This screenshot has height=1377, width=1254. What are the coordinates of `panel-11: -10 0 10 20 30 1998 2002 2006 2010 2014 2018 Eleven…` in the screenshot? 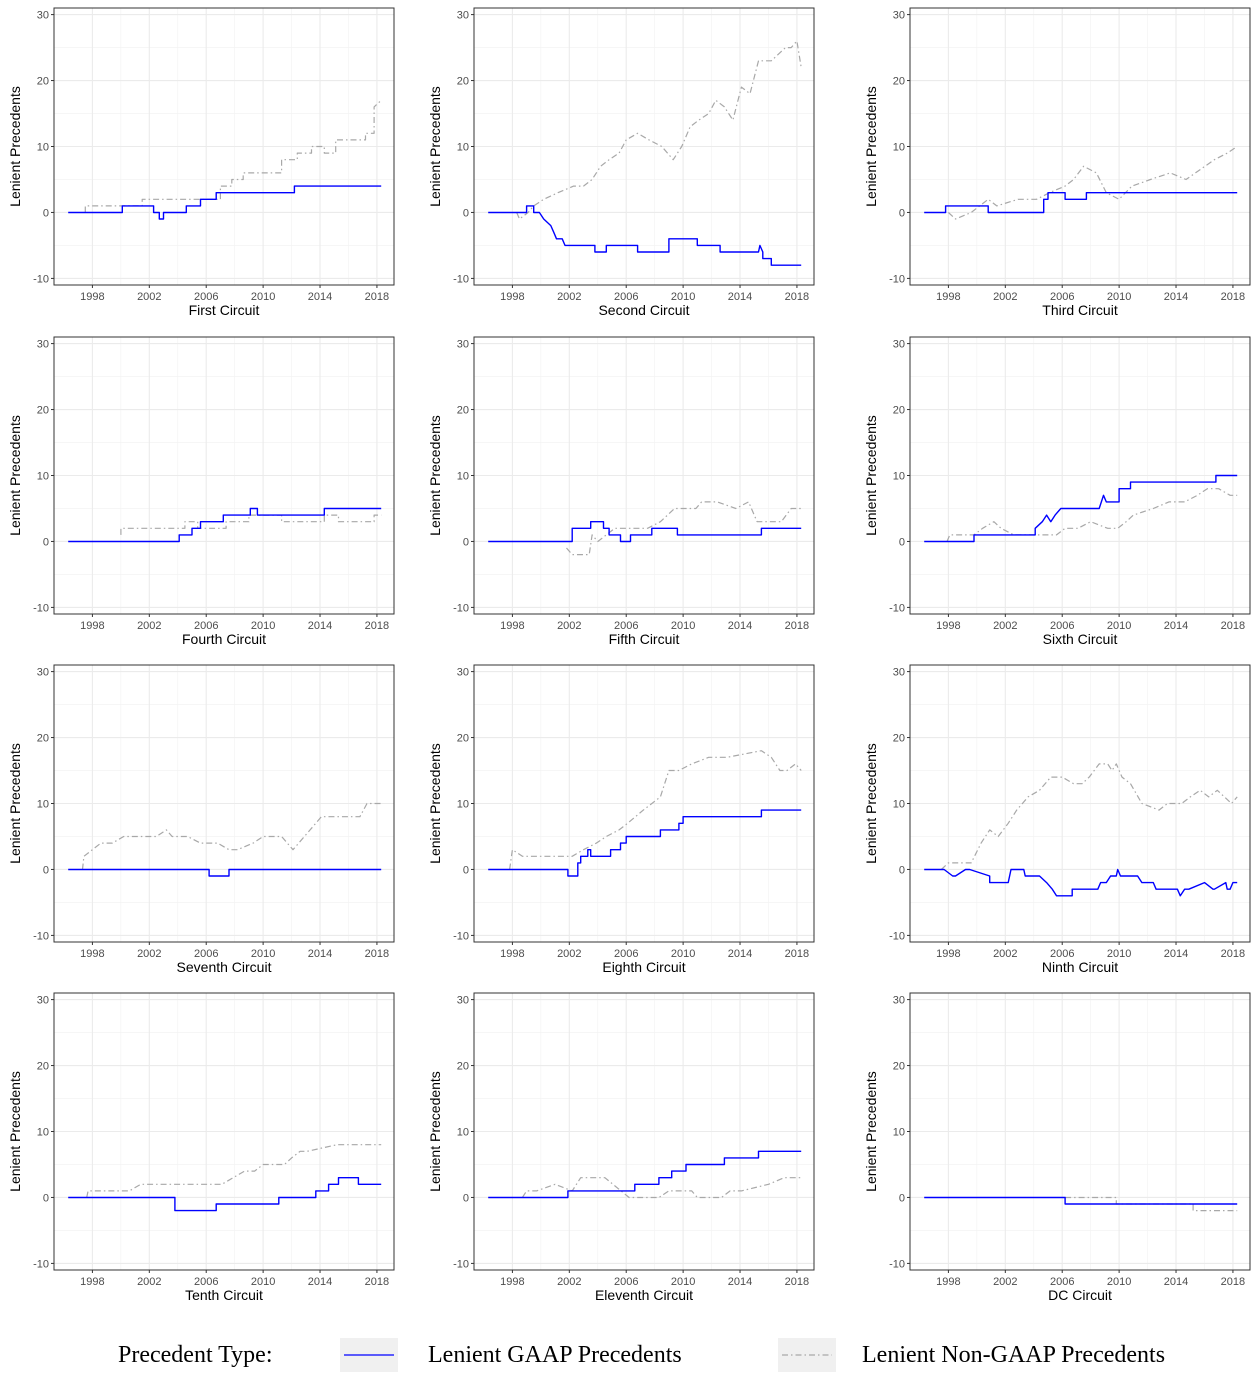 It's located at (621, 1147).